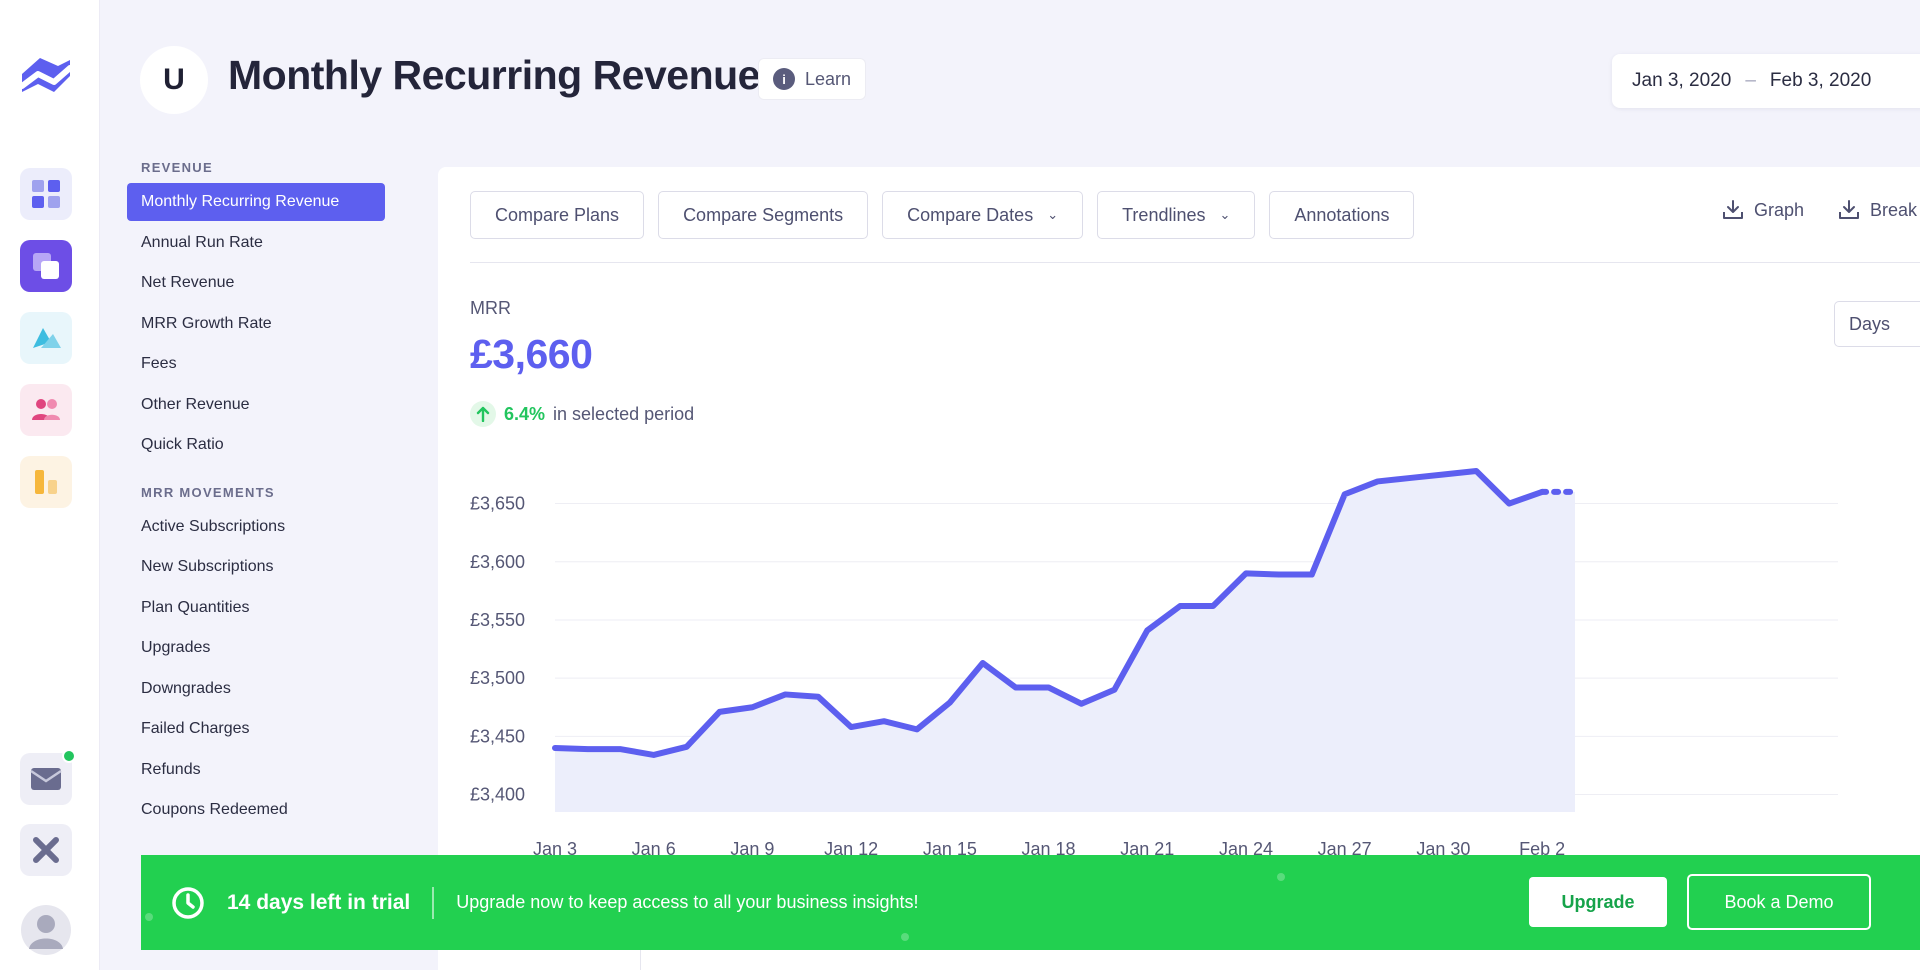  I want to click on arrow-up-icon, so click(483, 414).